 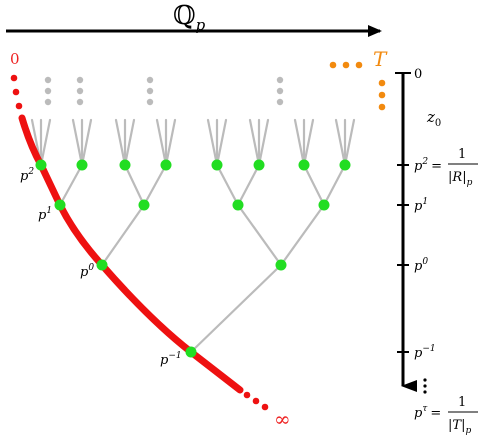 What do you see at coordinates (459, 427) in the screenshot?
I see `axis-ptau-denominator: |T|p` at bounding box center [459, 427].